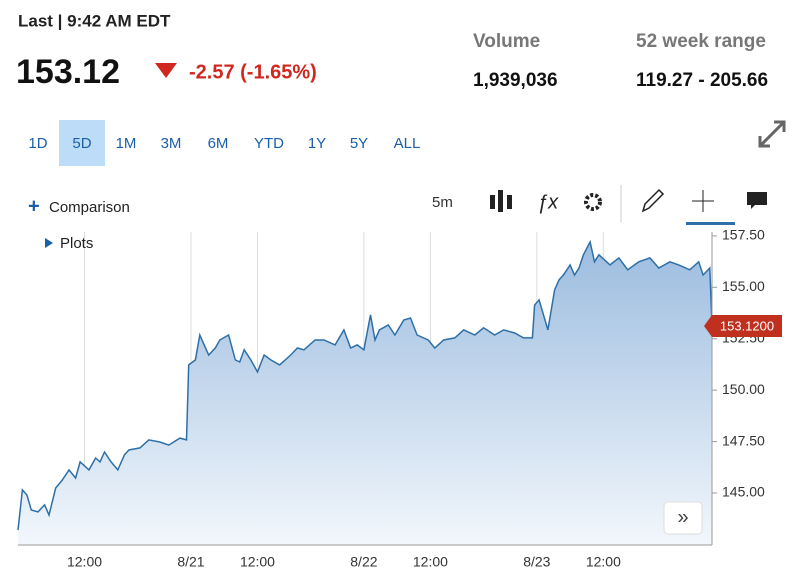 Image resolution: width=800 pixels, height=585 pixels. Describe the element at coordinates (253, 72) in the screenshot. I see `change: -2.57 (-1.65%)` at that location.